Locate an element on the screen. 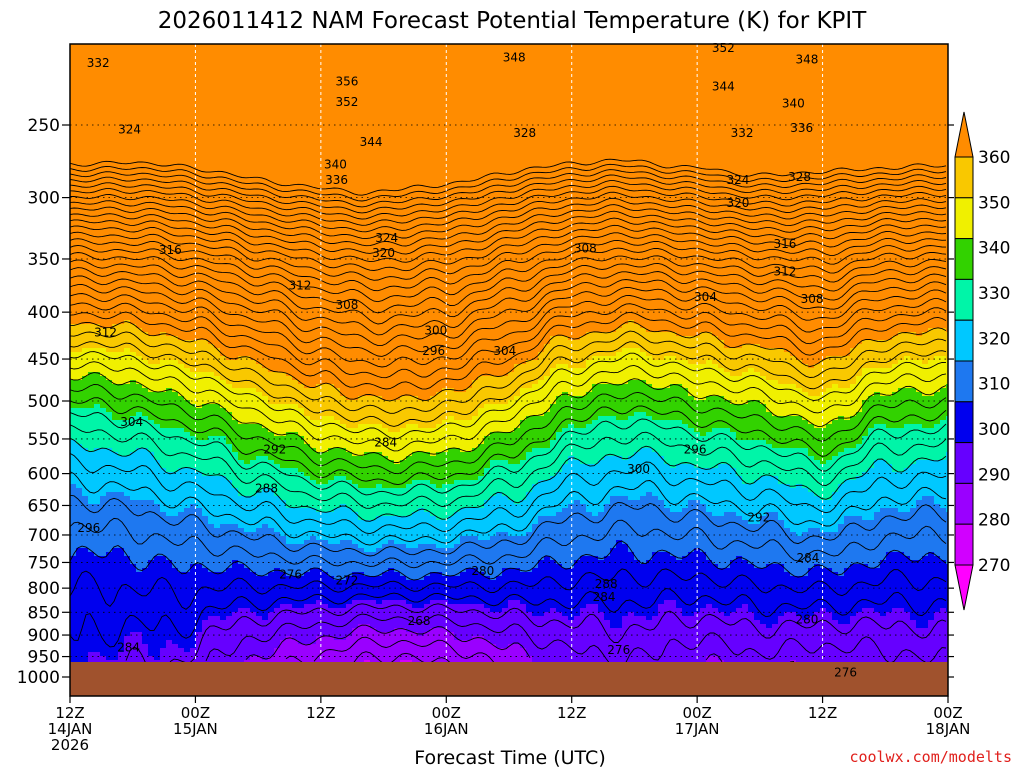 The width and height of the screenshot is (1024, 768). contour-label: 332 is located at coordinates (98, 63).